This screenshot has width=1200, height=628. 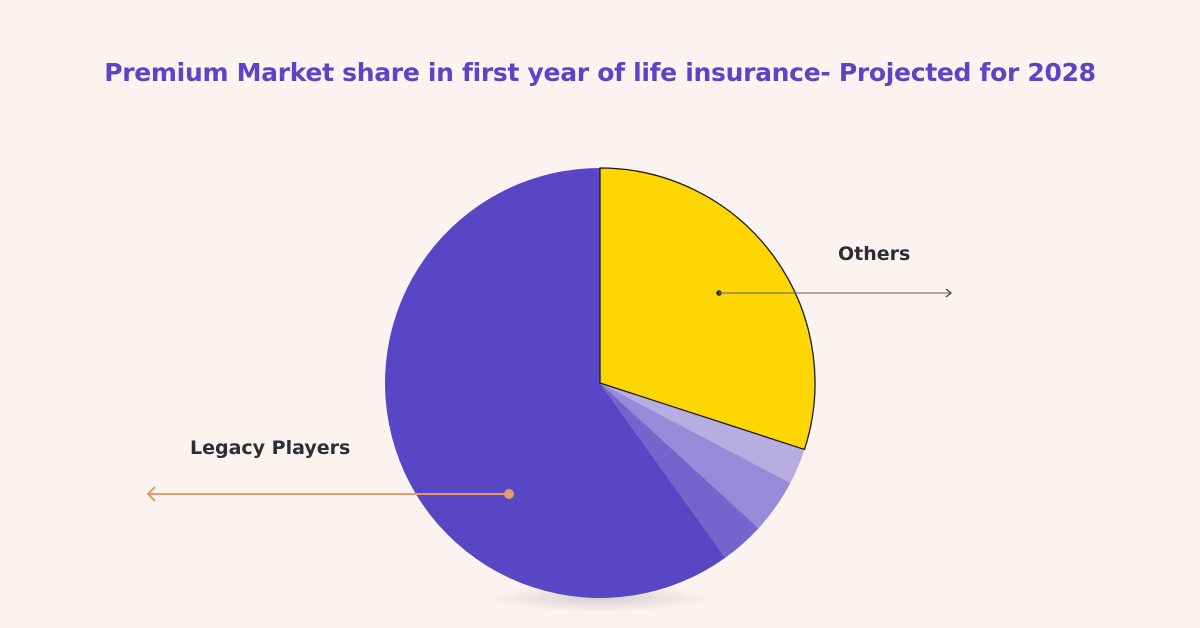 I want to click on others-arrowhead-icon, so click(x=949, y=293).